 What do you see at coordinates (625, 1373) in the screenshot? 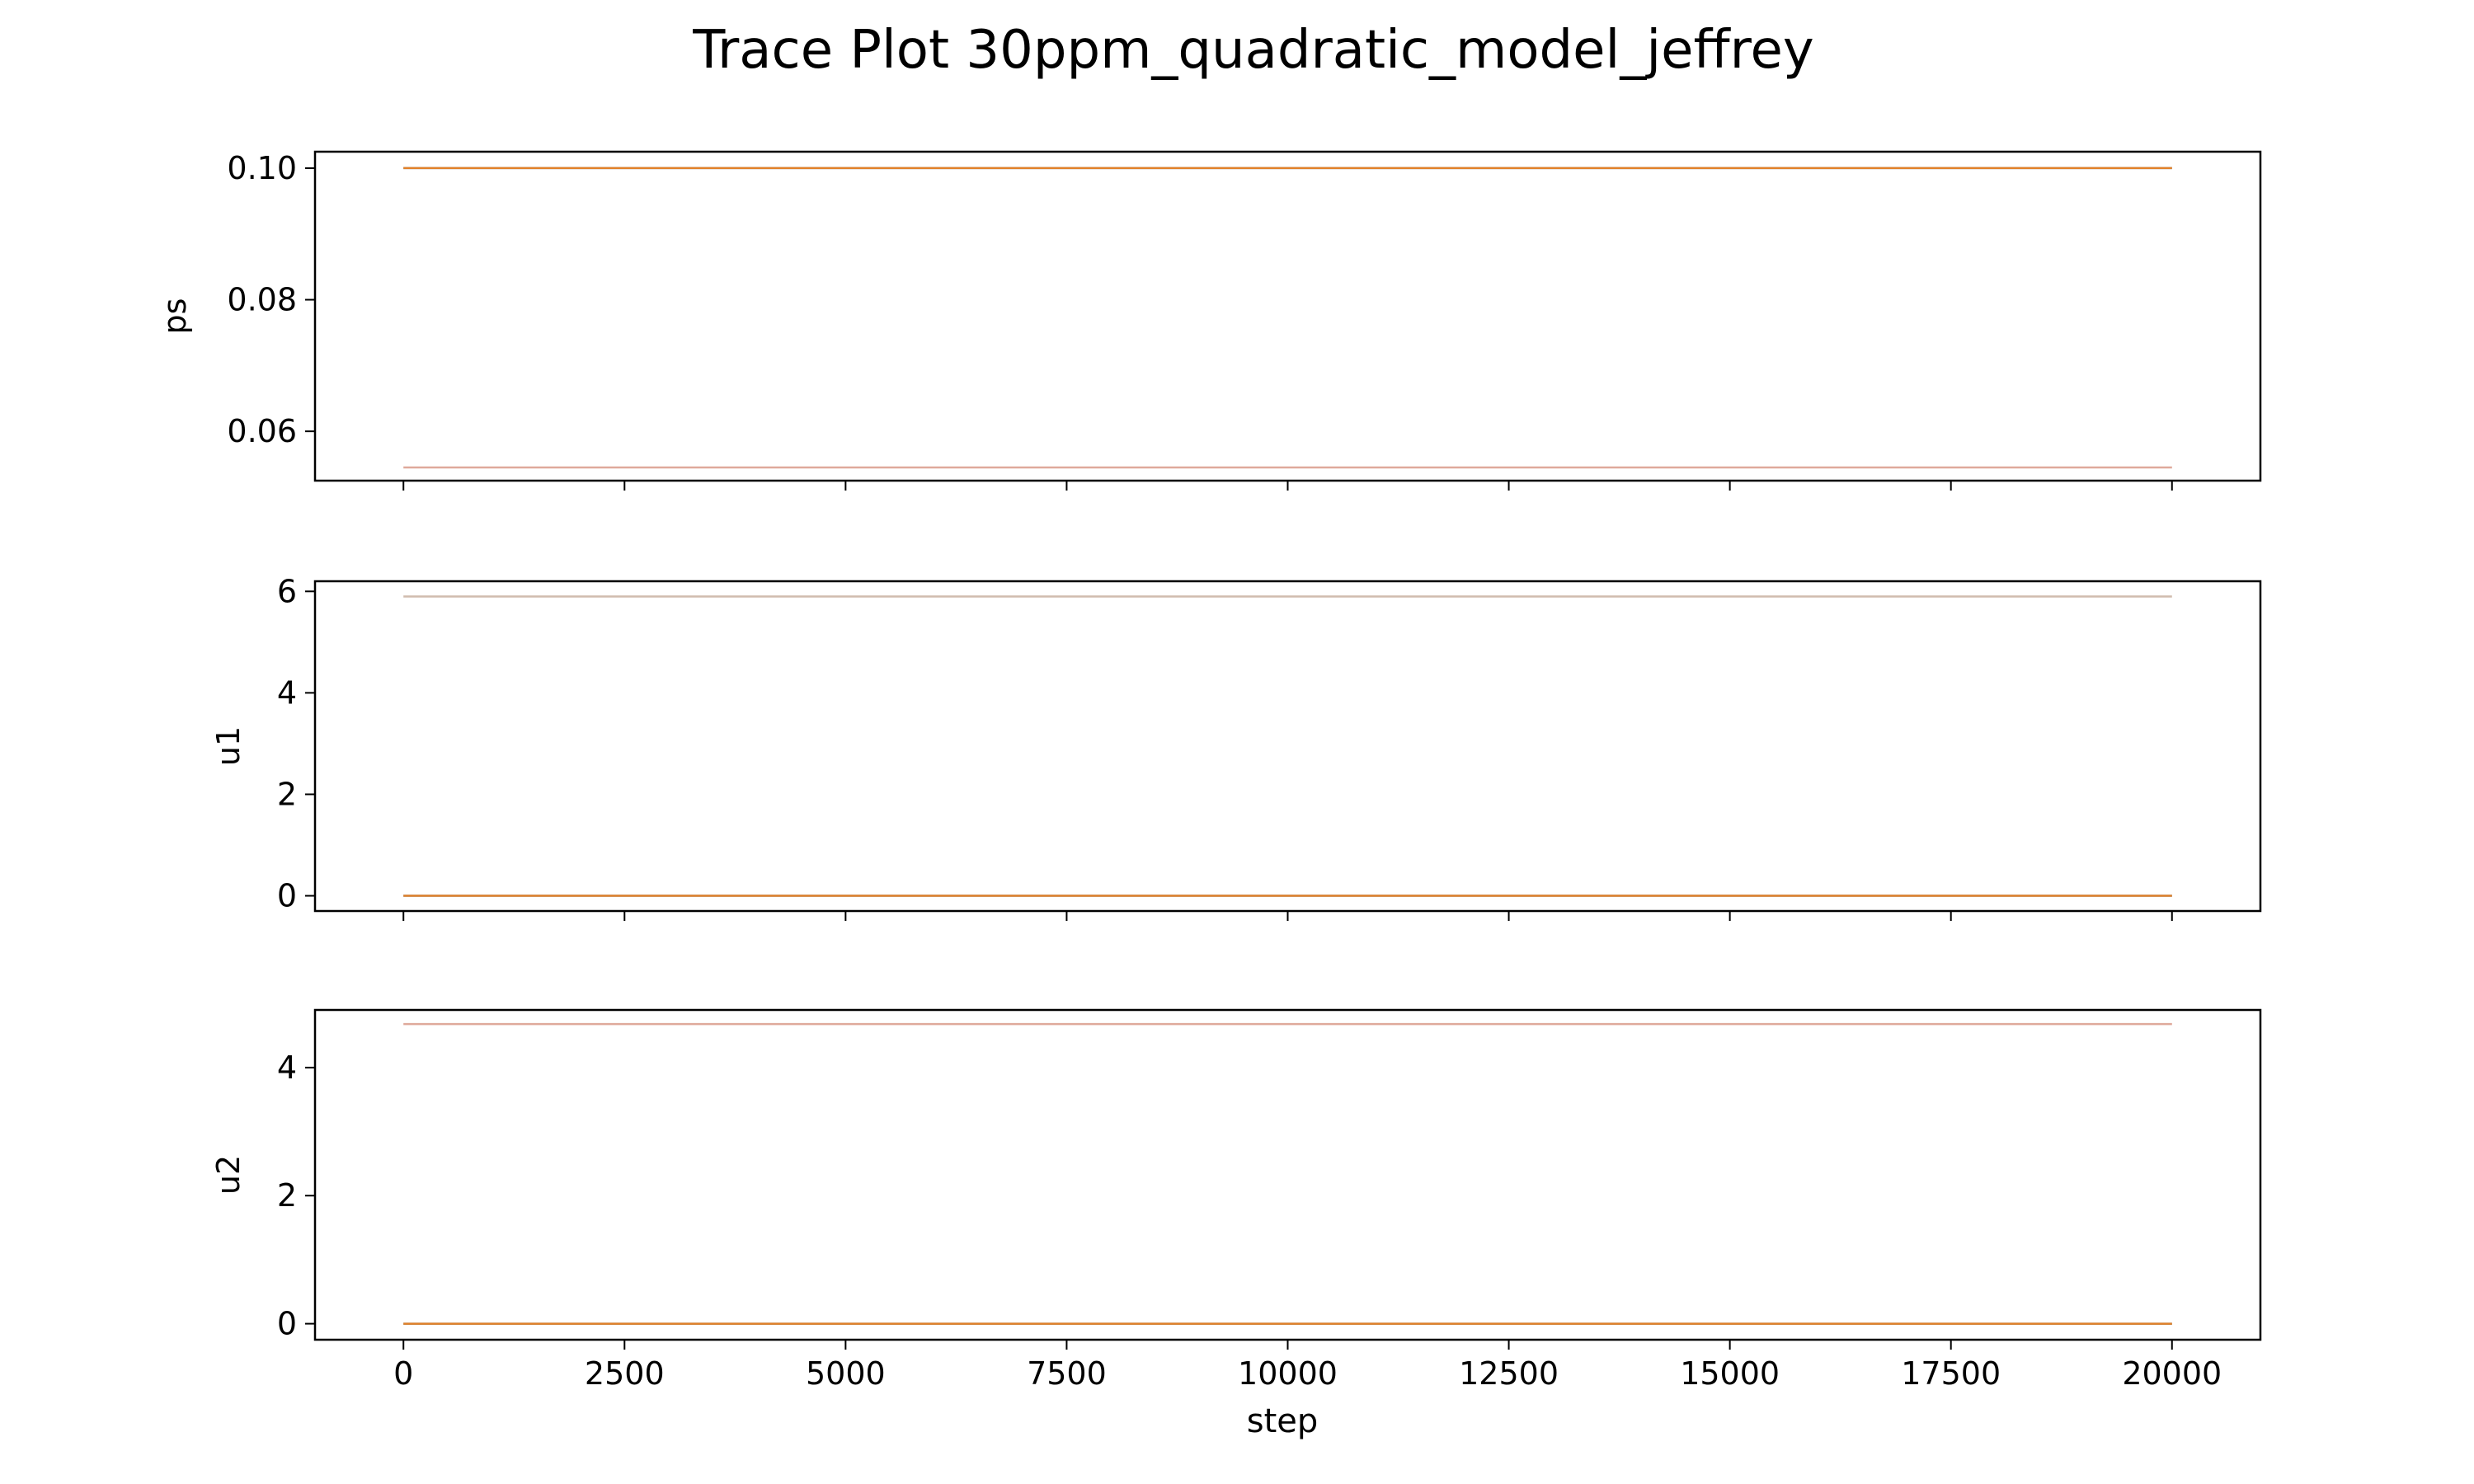
I see `x-tick-label: 2500` at bounding box center [625, 1373].